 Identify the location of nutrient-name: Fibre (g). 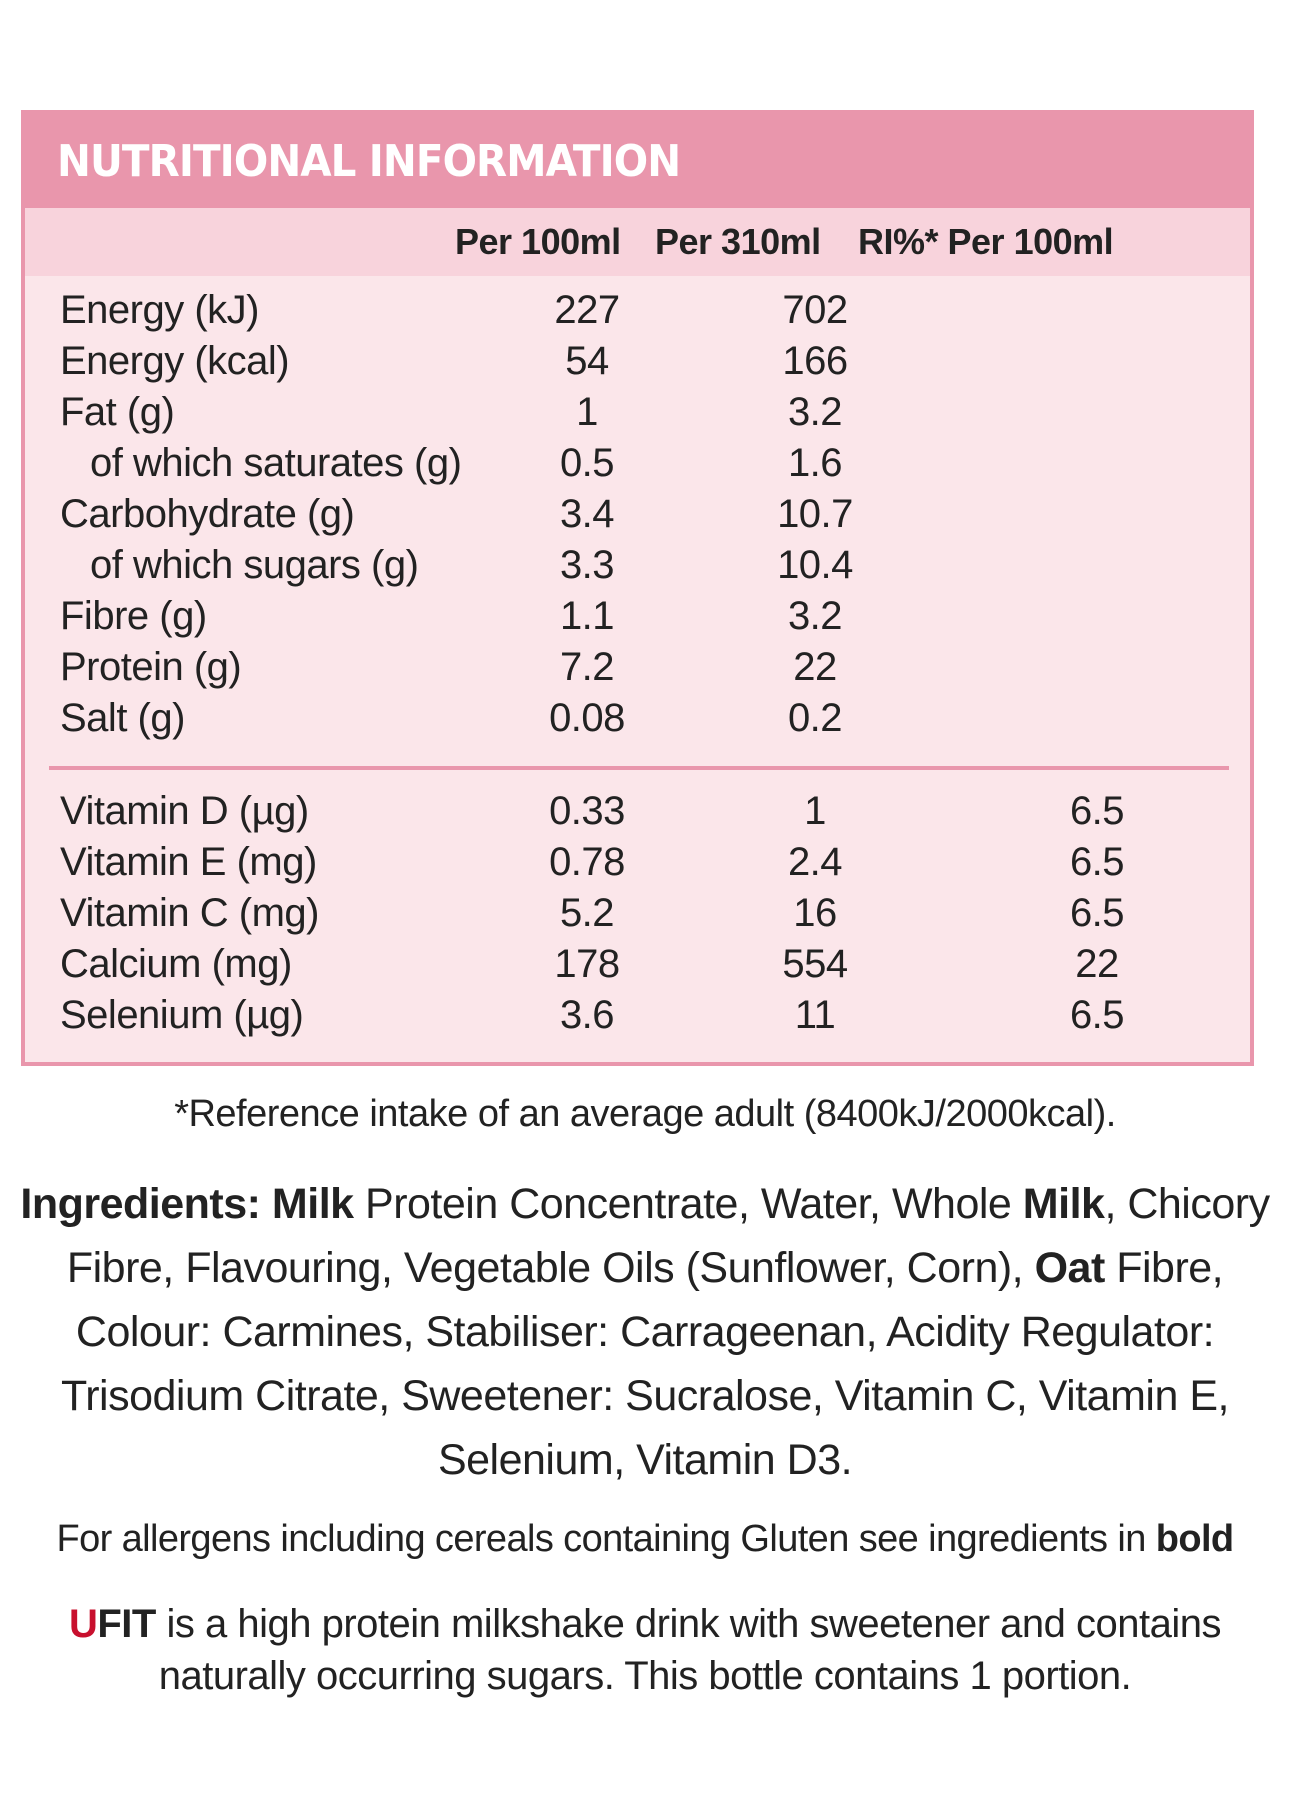
(133, 616).